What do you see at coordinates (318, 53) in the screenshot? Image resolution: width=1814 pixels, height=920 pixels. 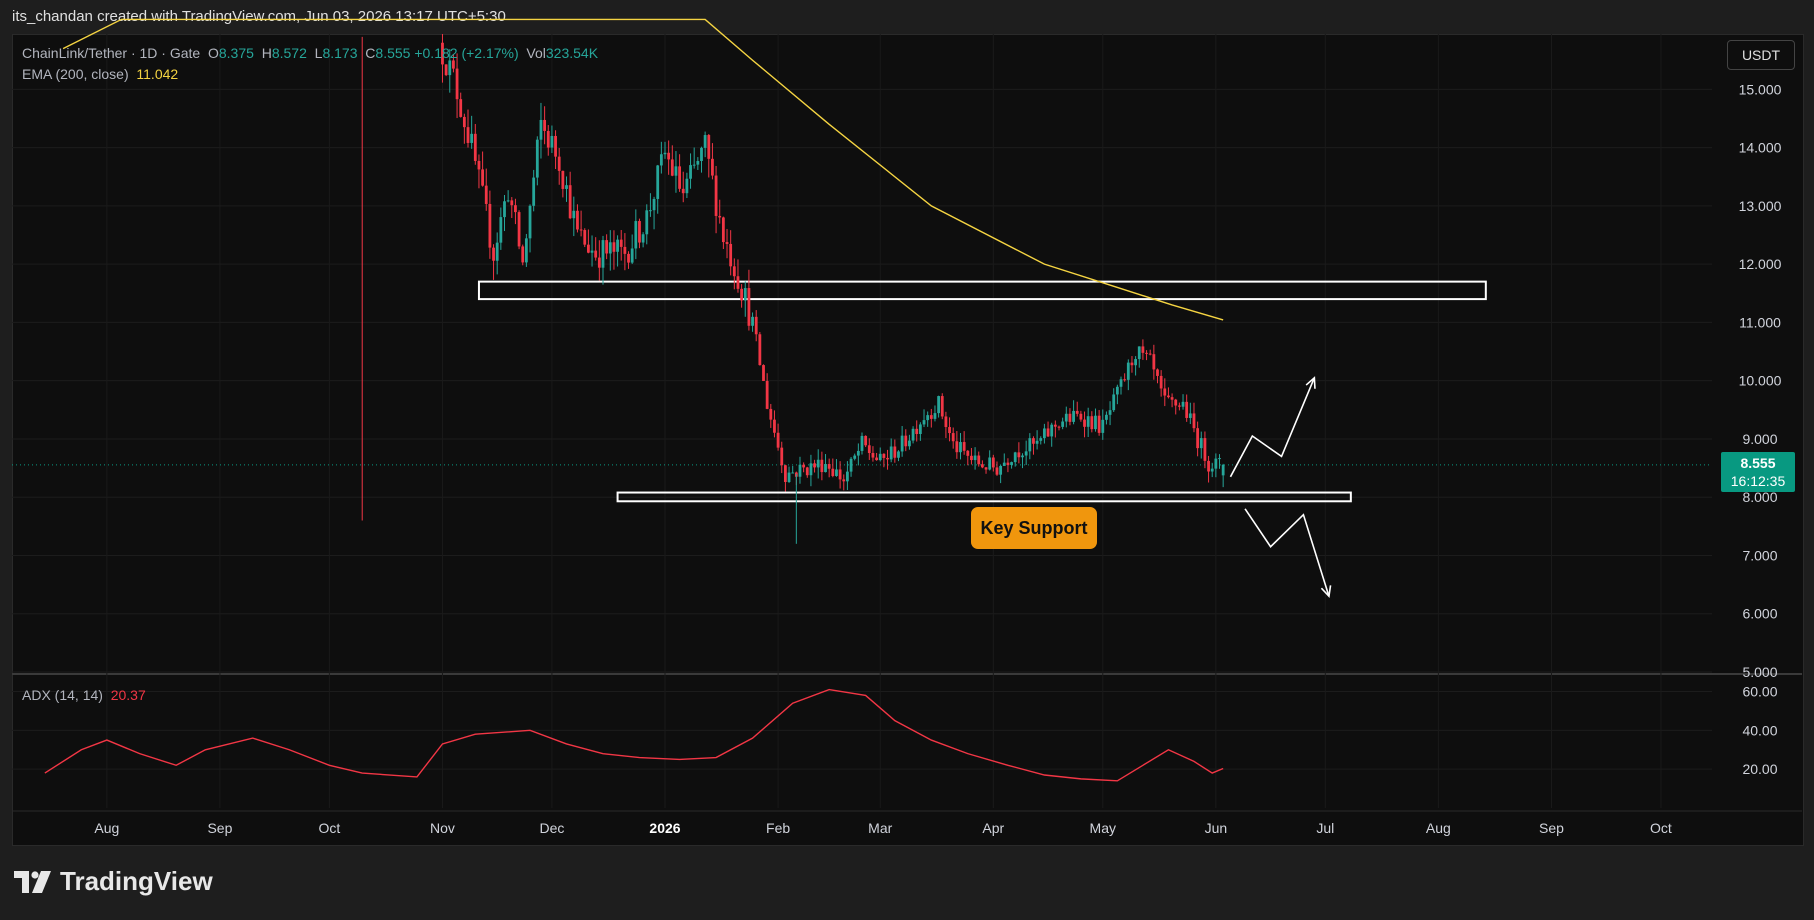 I see `low-label: L` at bounding box center [318, 53].